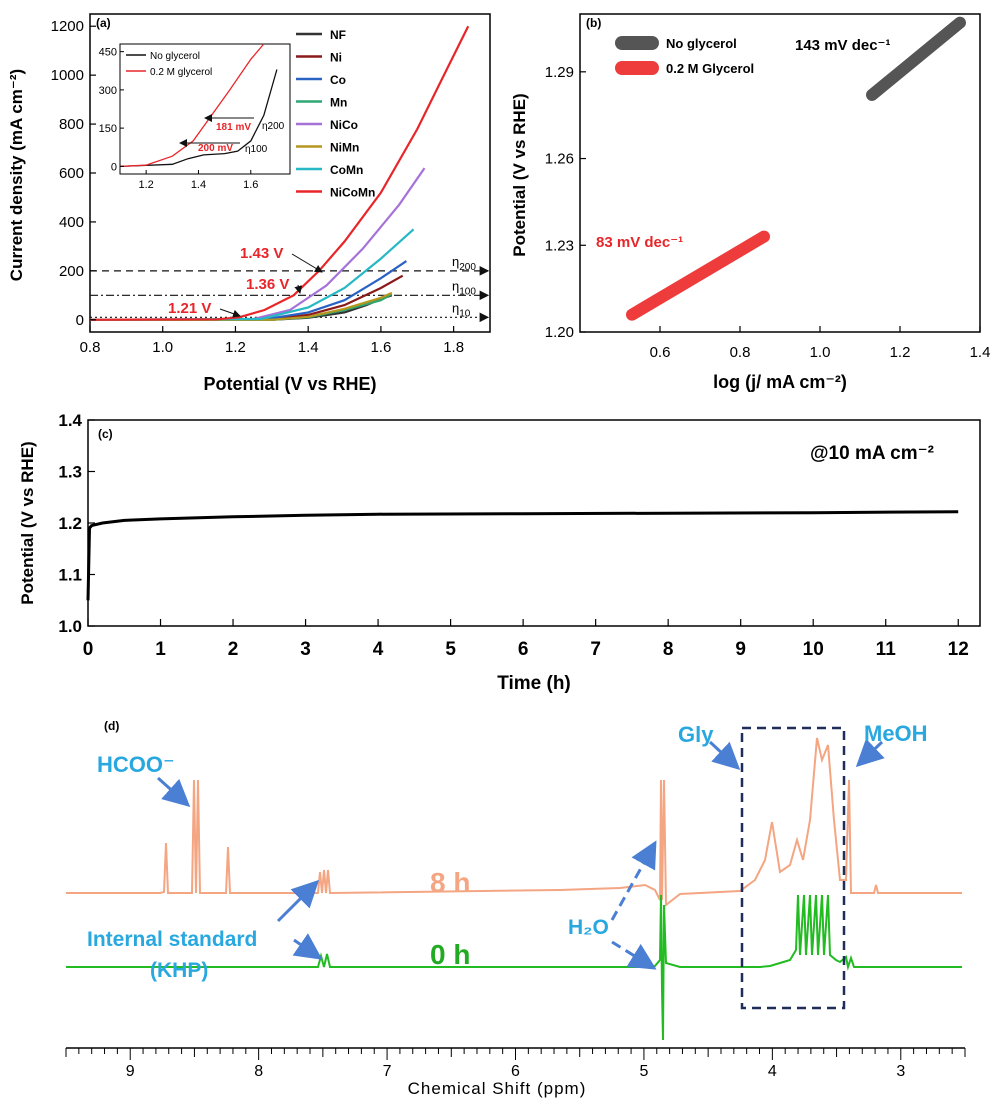 The width and height of the screenshot is (993, 1101). Describe the element at coordinates (80, 320) in the screenshot. I see `y-tick-label: 0` at that location.